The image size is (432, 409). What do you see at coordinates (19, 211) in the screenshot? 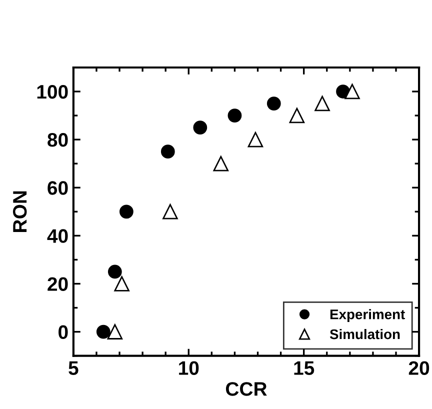
I see `y-axis-title: RON` at bounding box center [19, 211].